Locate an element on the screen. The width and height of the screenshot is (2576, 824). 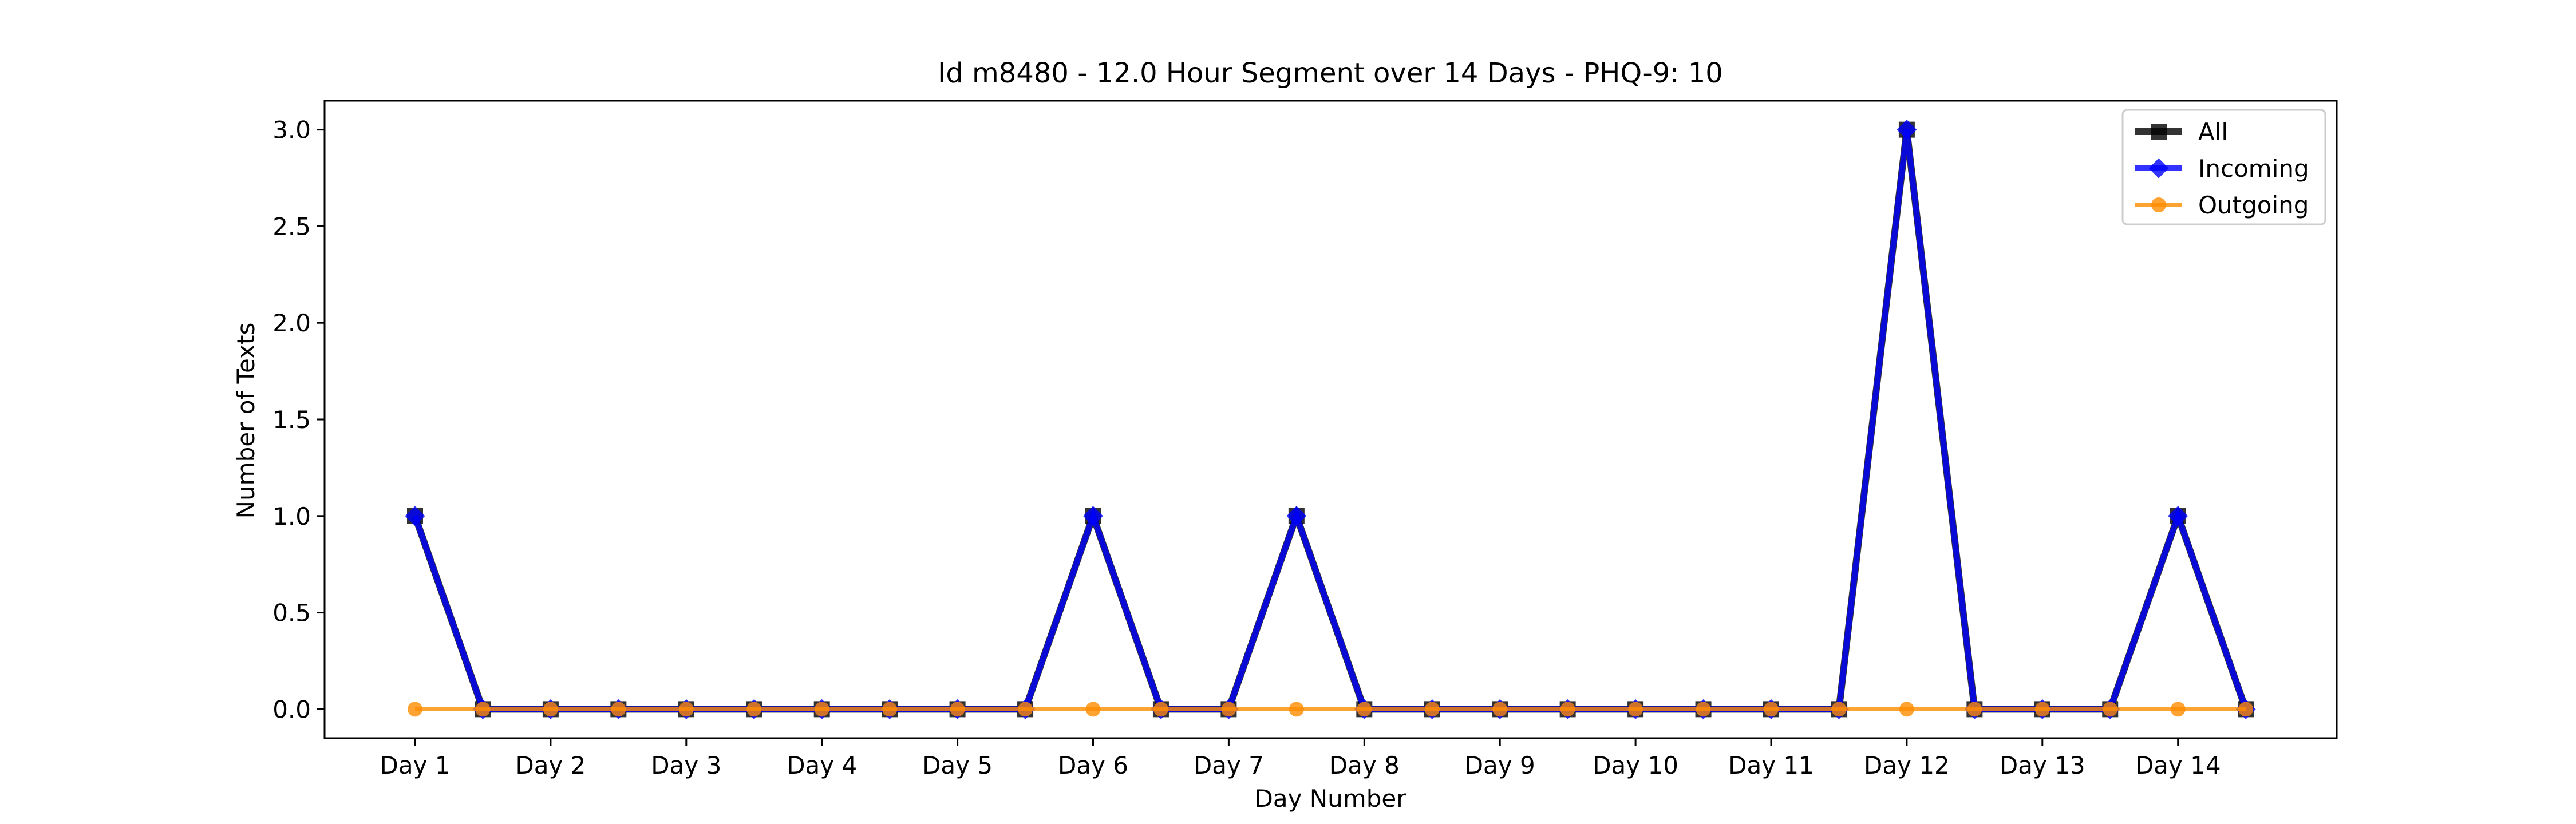
x-tick-label: Day 1 is located at coordinates (415, 765).